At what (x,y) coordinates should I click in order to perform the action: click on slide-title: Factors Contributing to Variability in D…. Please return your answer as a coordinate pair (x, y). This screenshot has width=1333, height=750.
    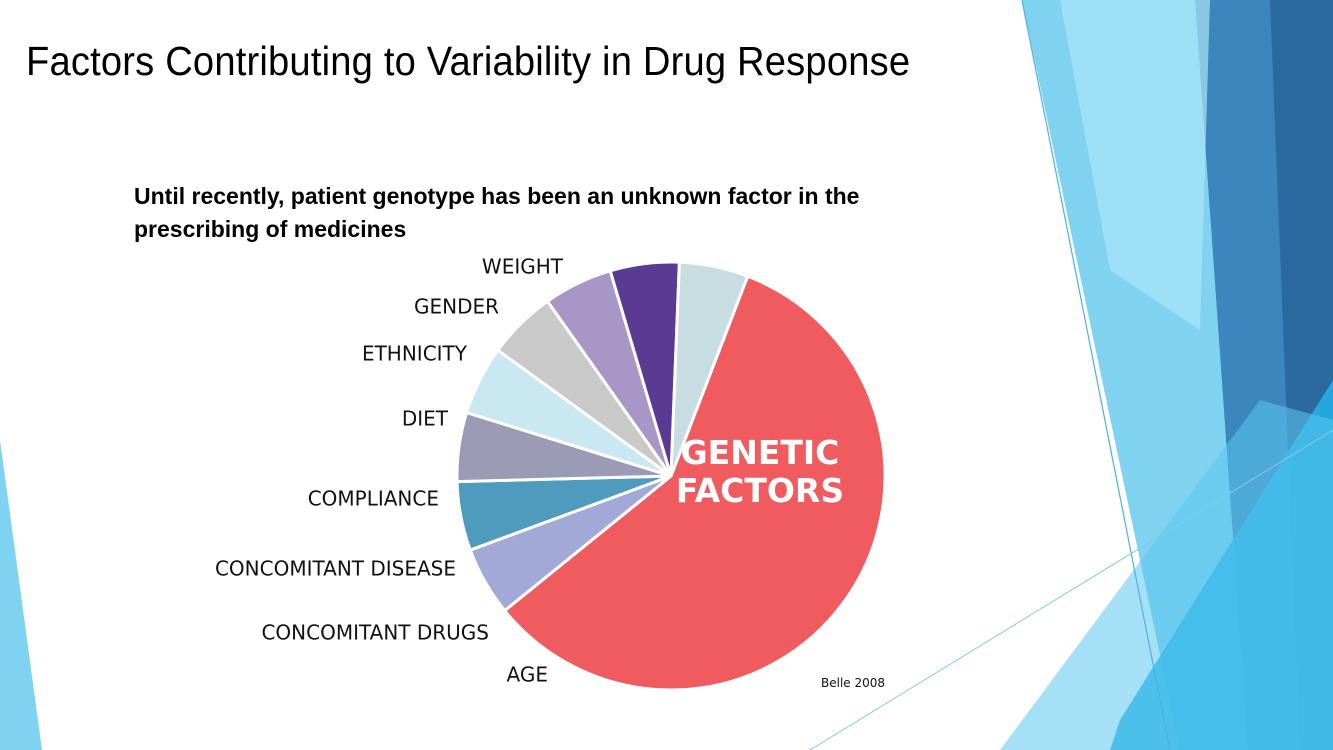
    Looking at the image, I should click on (468, 61).